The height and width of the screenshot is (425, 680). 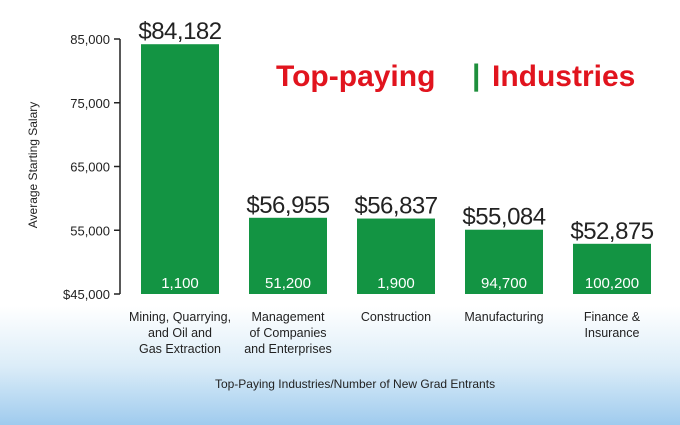 I want to click on category-label: of Companies, so click(x=287, y=333).